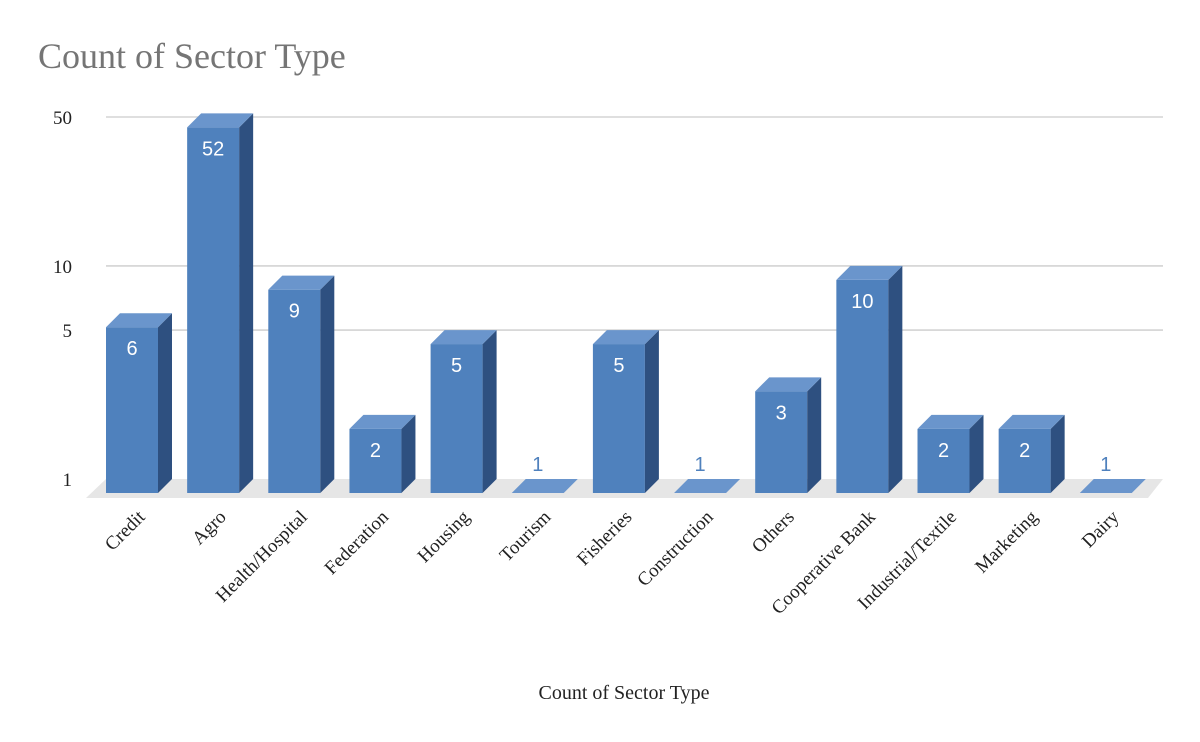 The height and width of the screenshot is (742, 1200). I want to click on x-tick-label: Others, so click(773, 532).